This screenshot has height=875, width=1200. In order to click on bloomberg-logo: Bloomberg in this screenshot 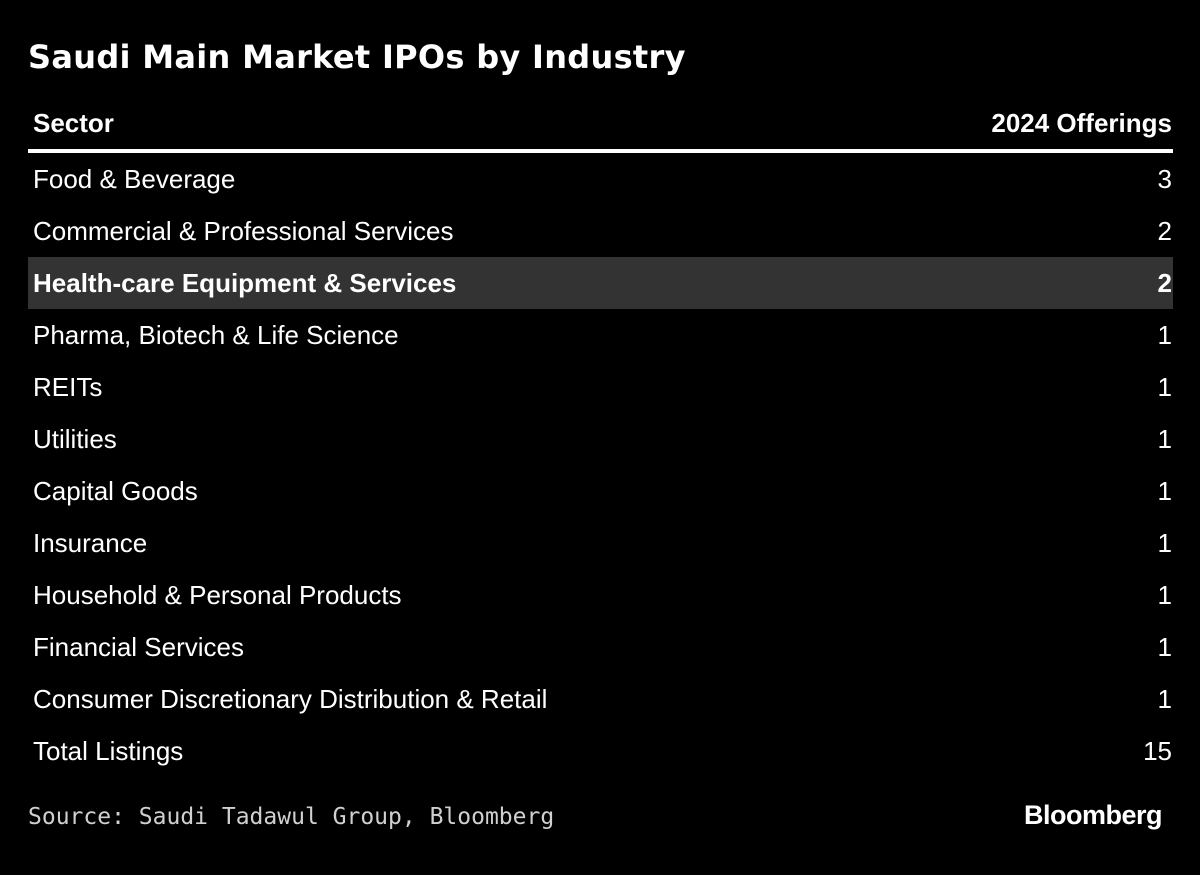, I will do `click(1093, 815)`.